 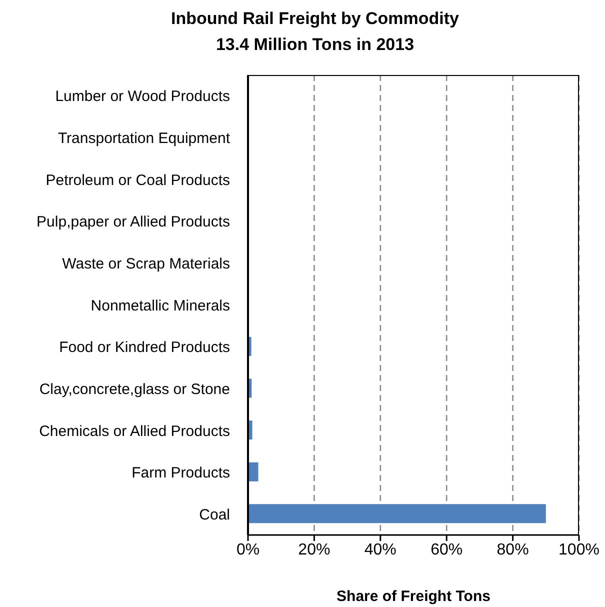 What do you see at coordinates (144, 347) in the screenshot?
I see `y-tick-label: Food or Kindred Products` at bounding box center [144, 347].